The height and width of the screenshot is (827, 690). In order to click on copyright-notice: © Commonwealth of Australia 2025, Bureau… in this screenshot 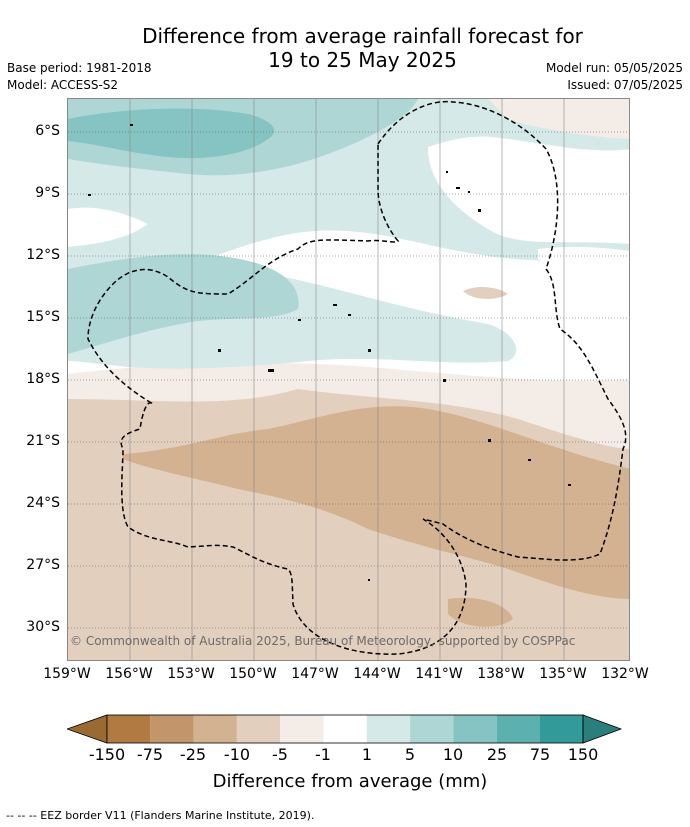, I will do `click(323, 641)`.